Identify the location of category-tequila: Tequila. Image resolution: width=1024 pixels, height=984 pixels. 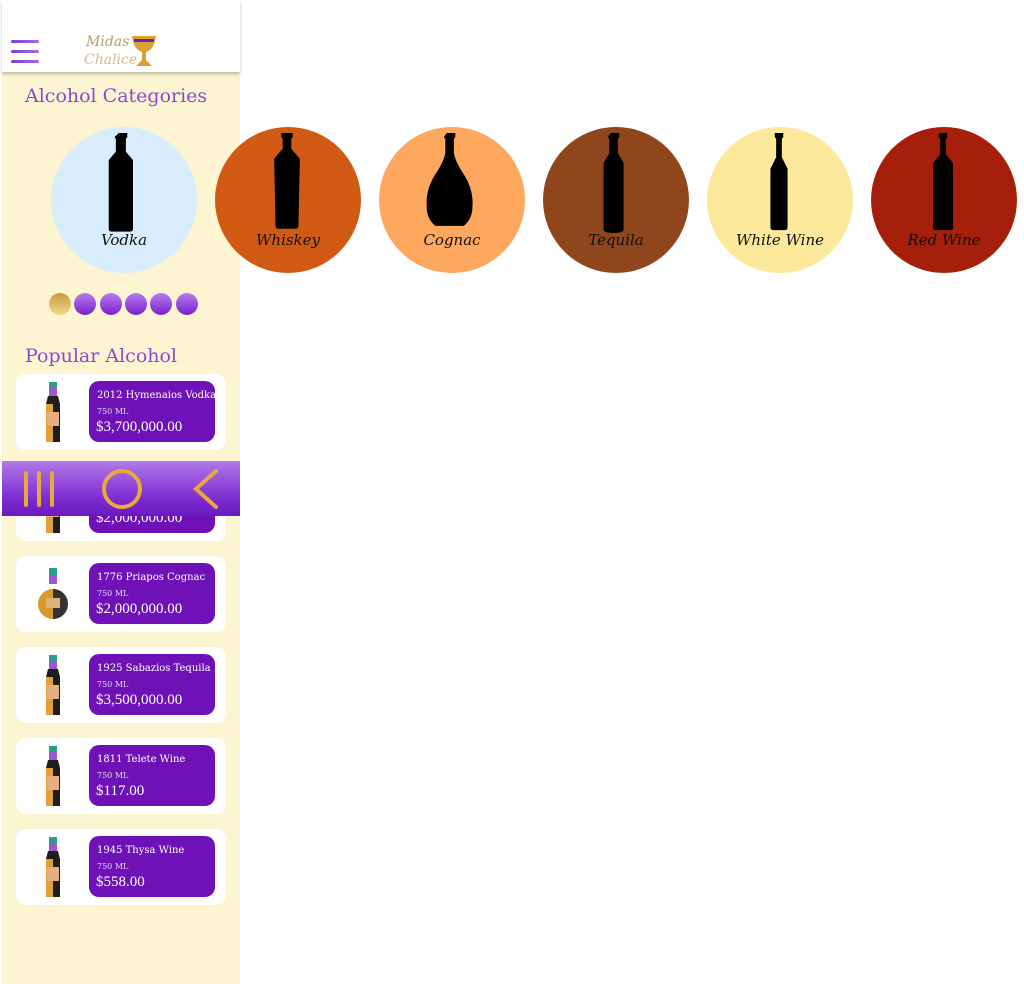
(616, 200).